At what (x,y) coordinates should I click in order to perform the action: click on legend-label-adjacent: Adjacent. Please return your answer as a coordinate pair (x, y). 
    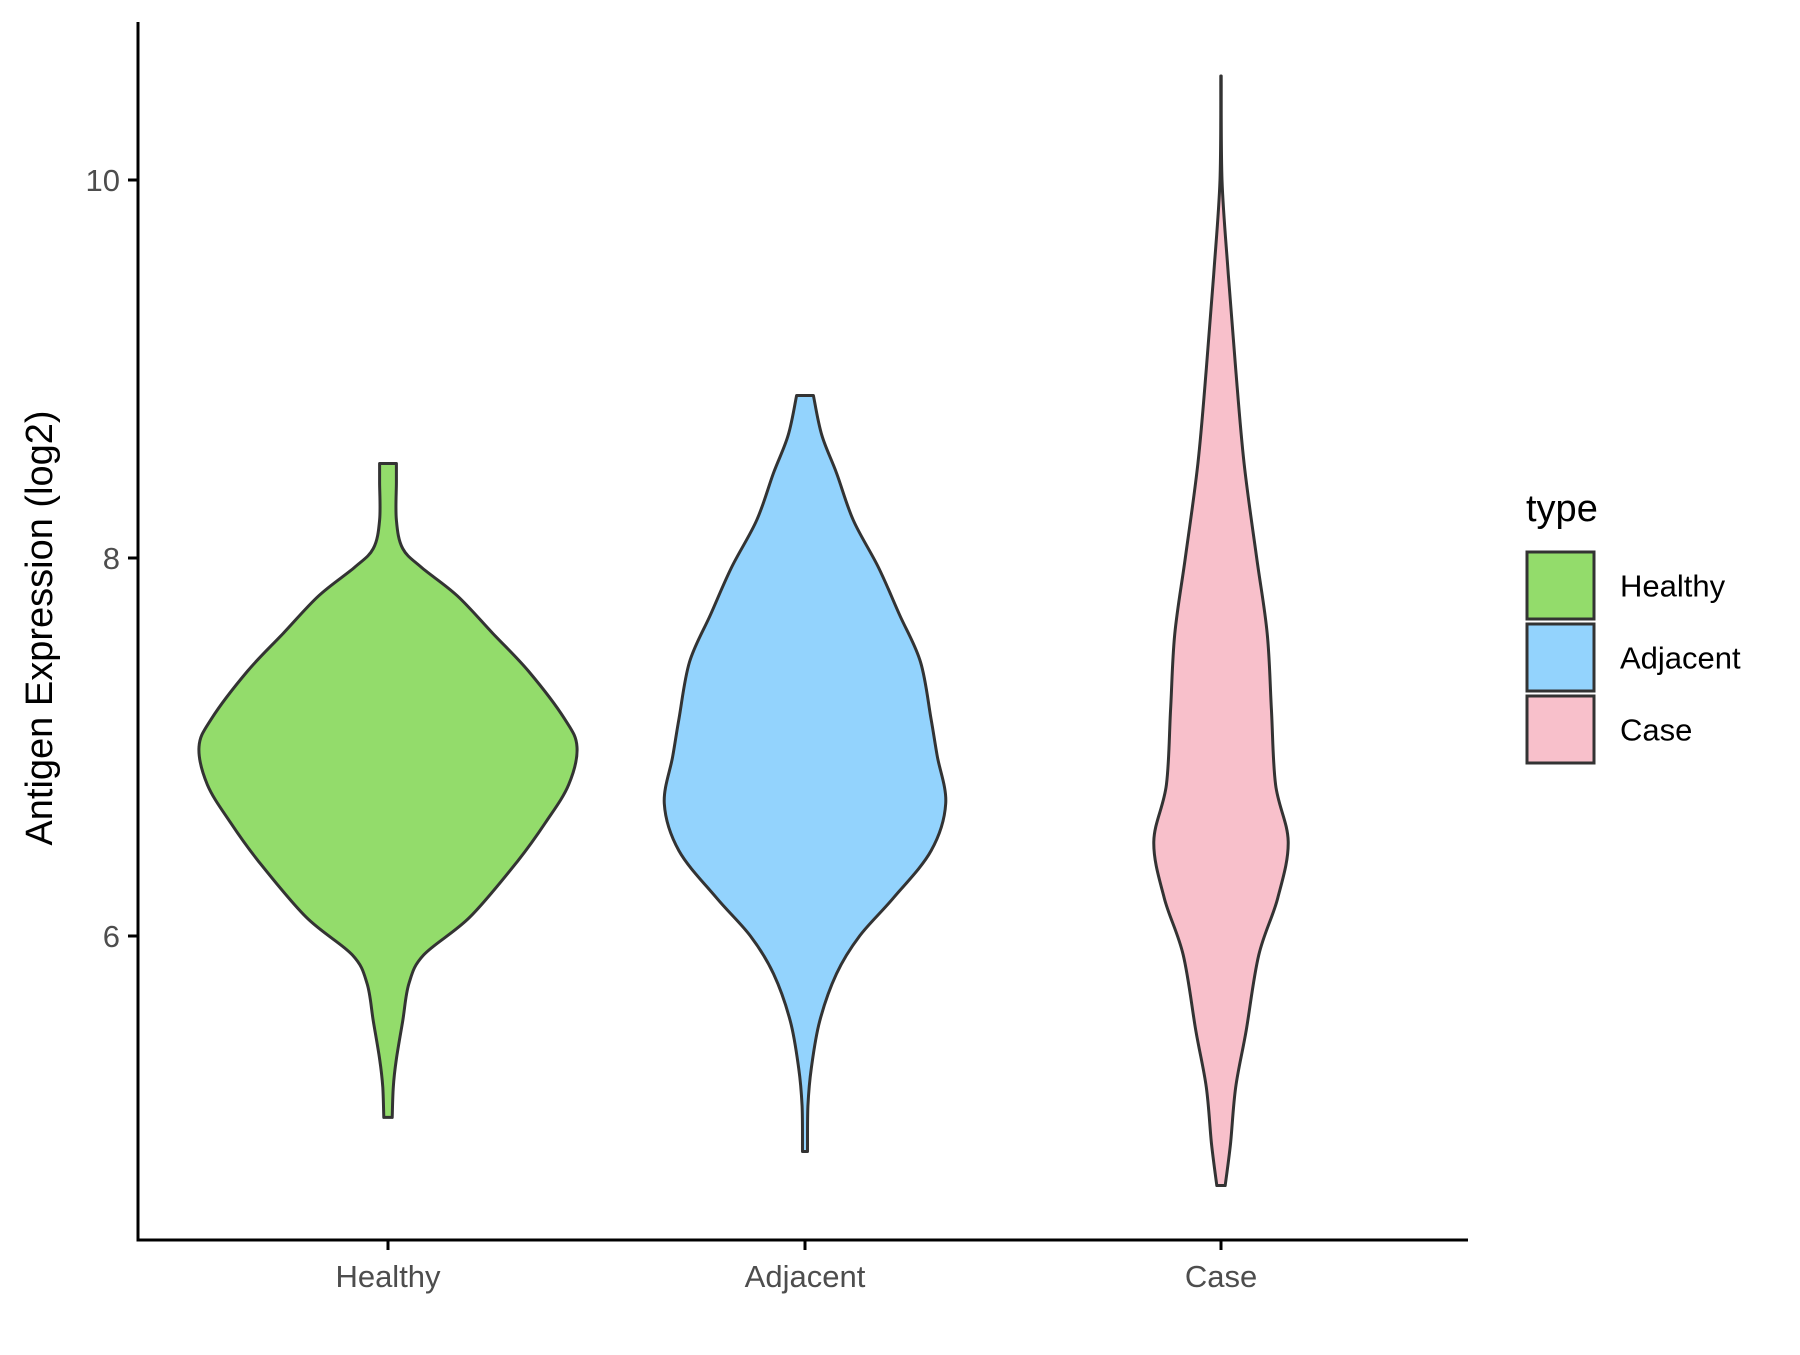
    Looking at the image, I should click on (1680, 658).